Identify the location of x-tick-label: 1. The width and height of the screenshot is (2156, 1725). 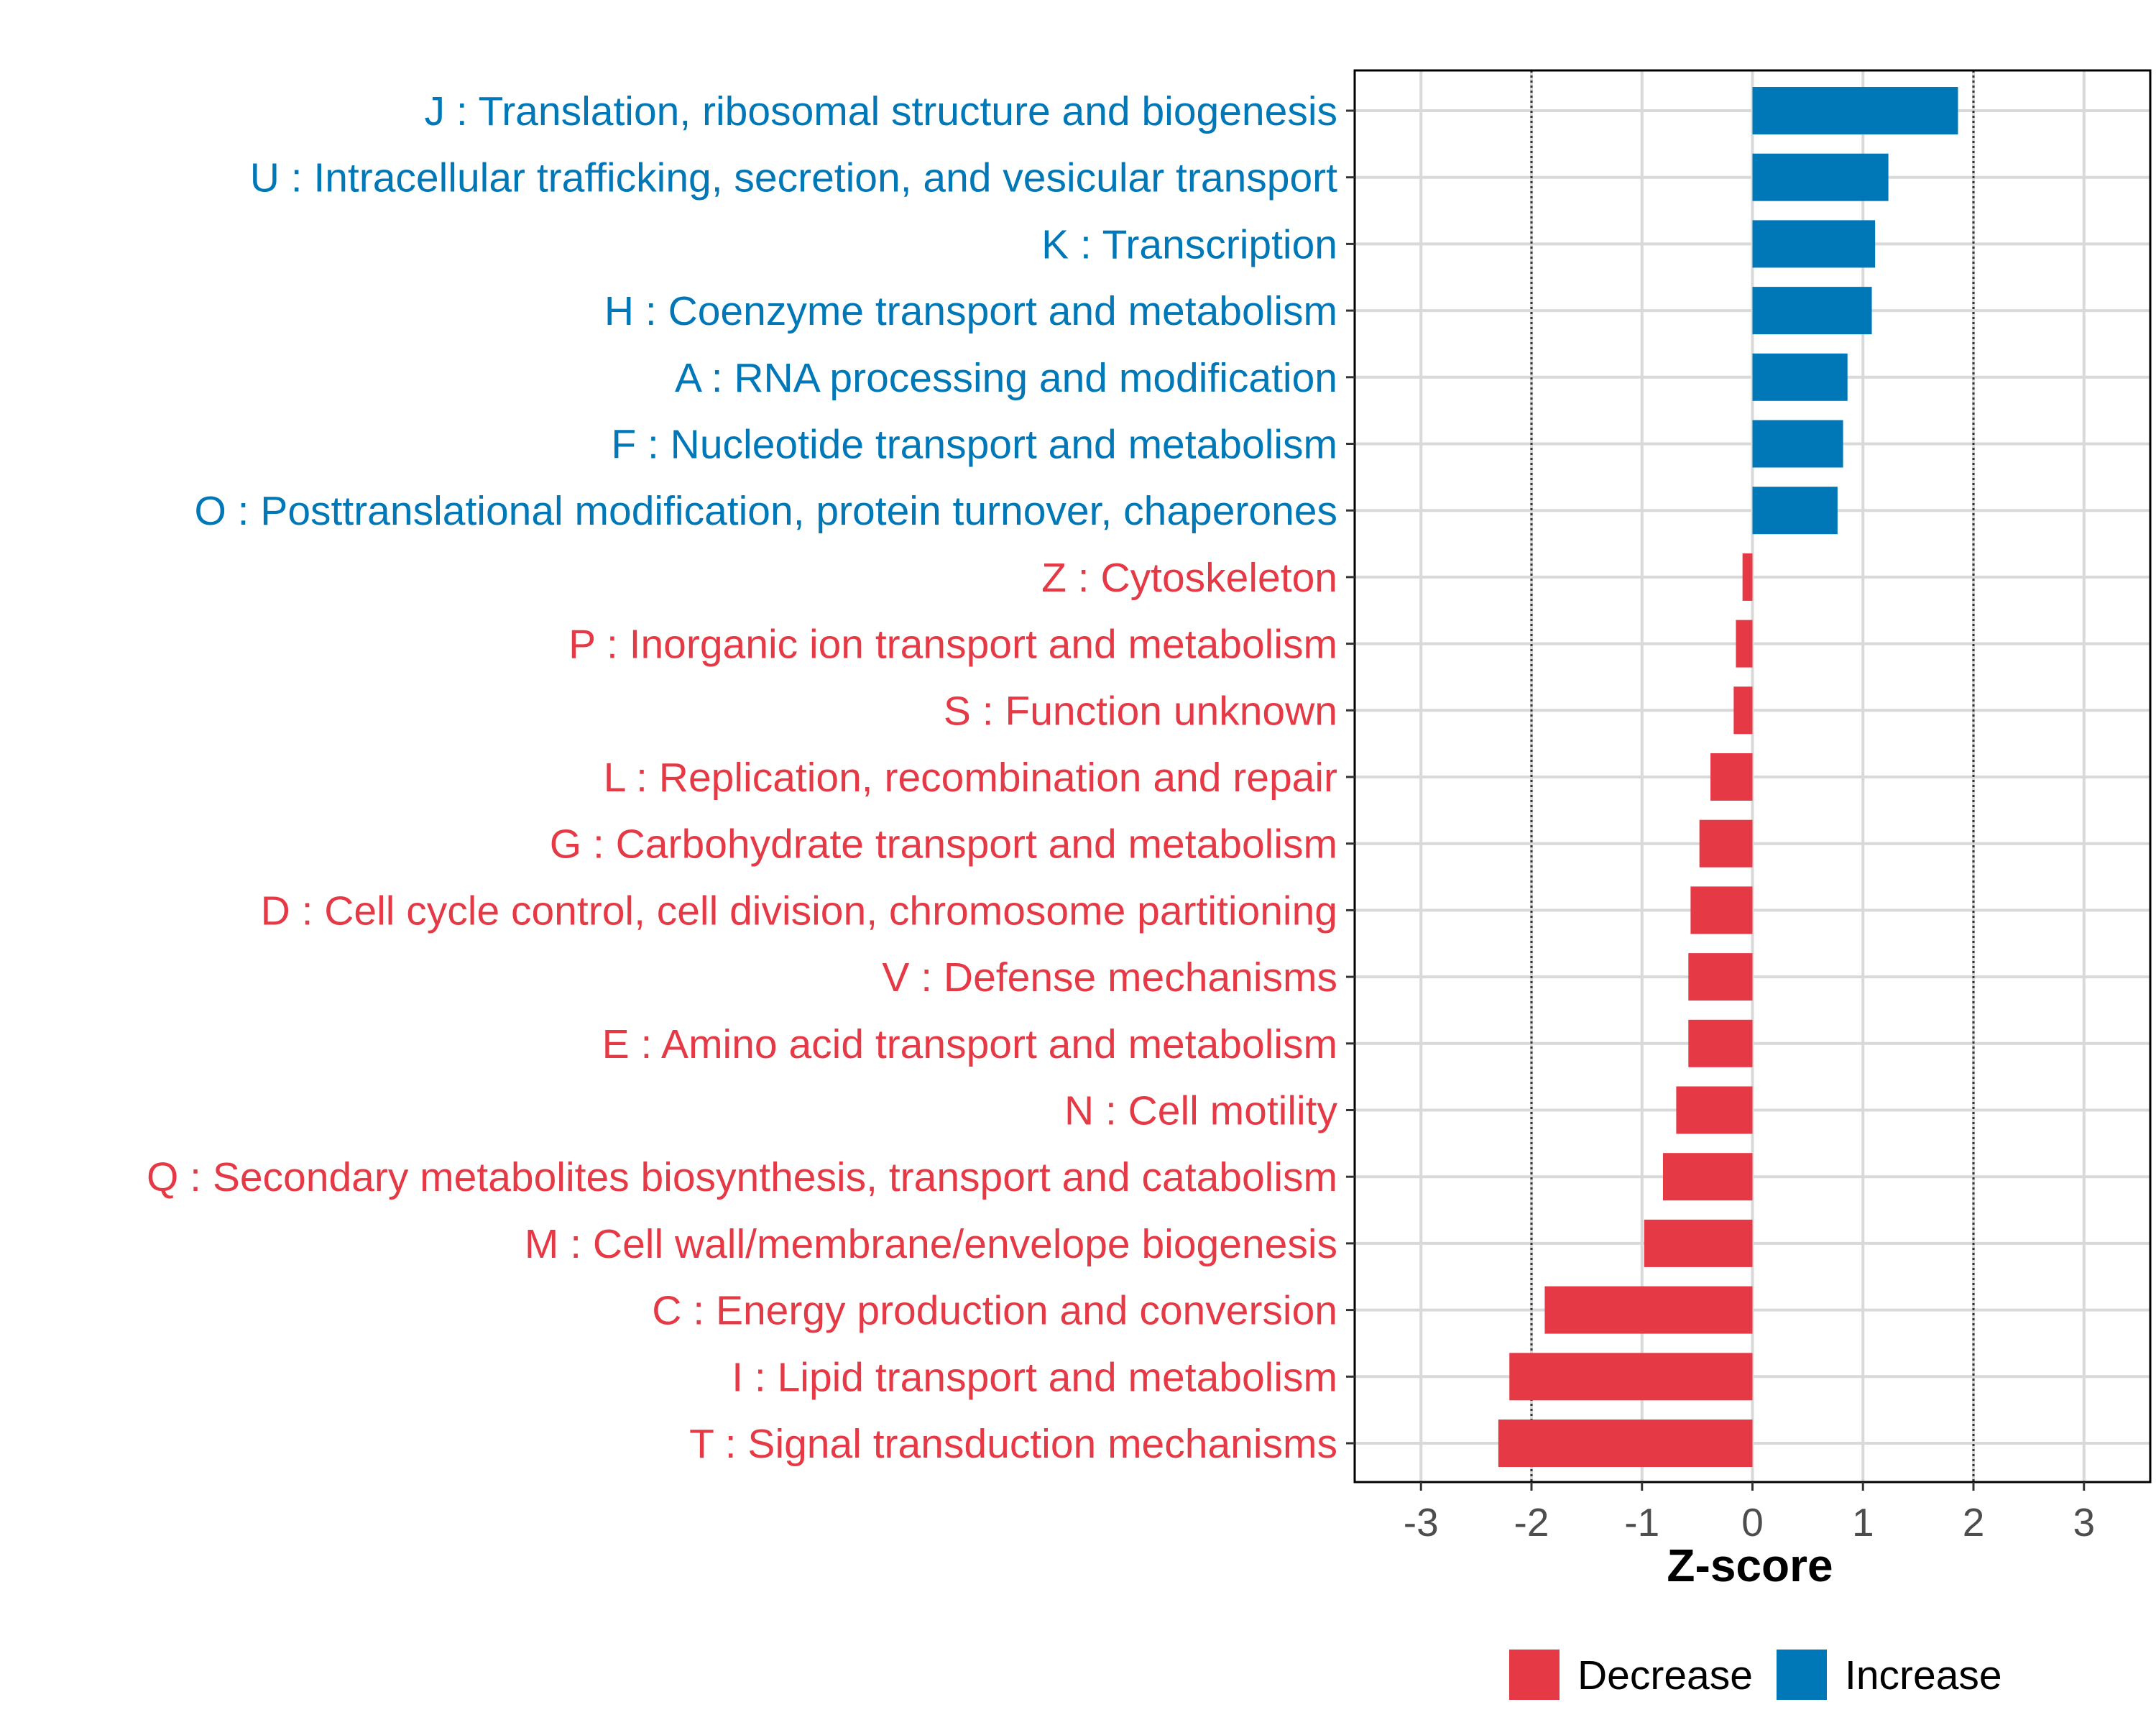
(1863, 1522).